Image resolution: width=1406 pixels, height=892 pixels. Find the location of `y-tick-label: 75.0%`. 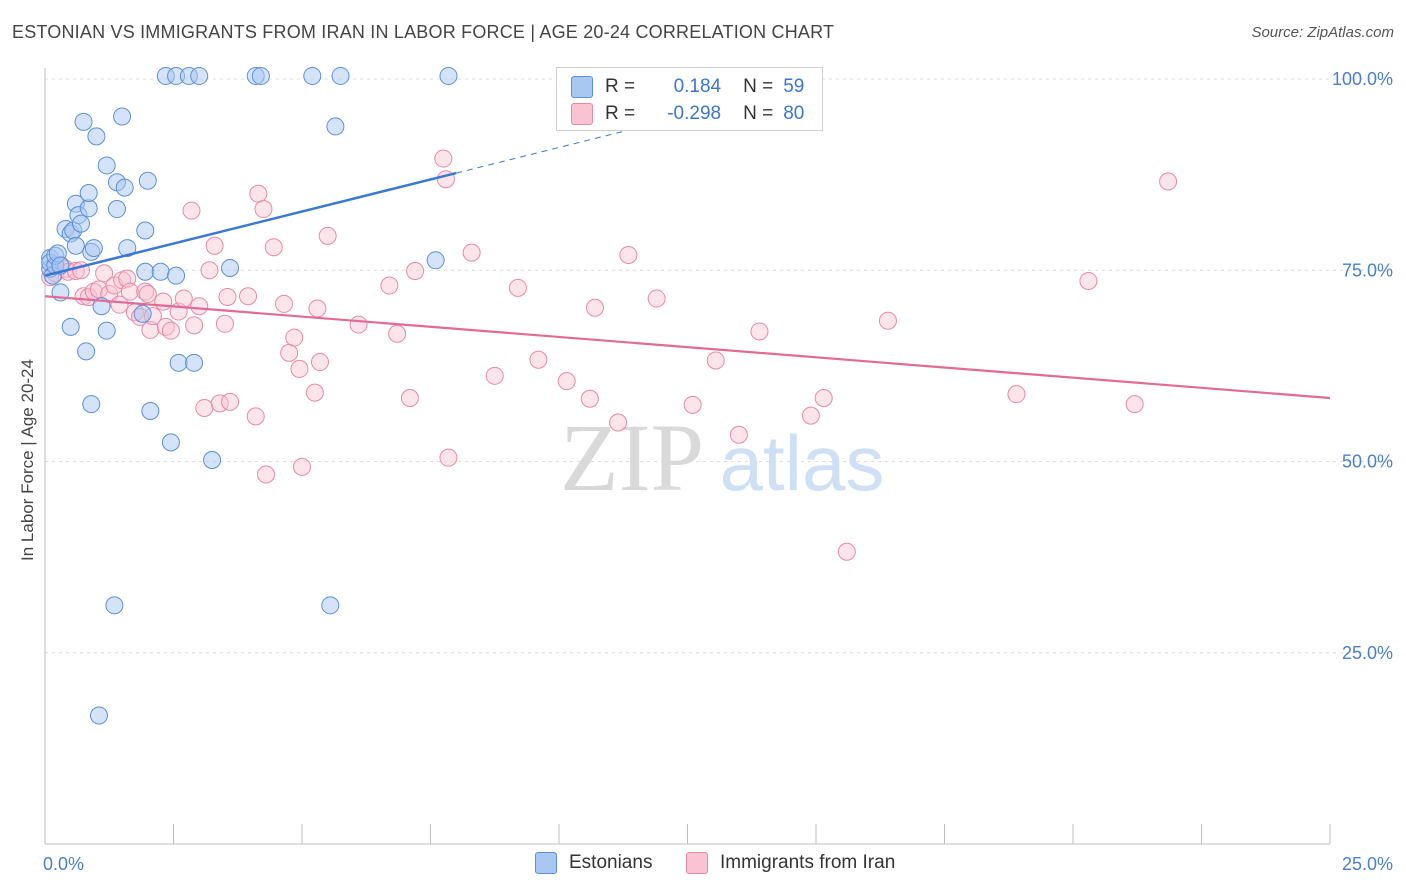

y-tick-label: 75.0% is located at coordinates (1367, 270).